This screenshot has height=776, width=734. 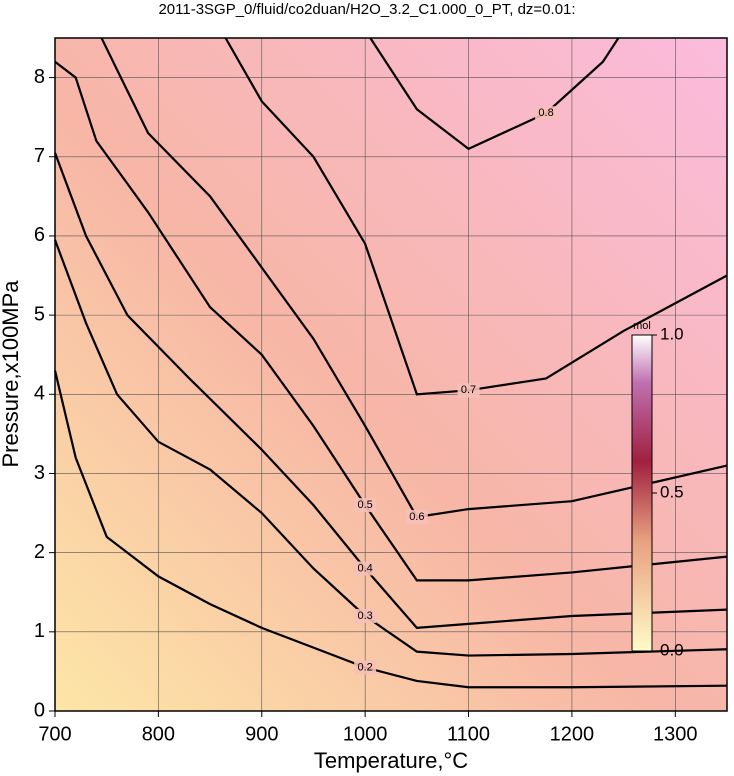 I want to click on y-tick-label: 3, so click(x=39, y=473).